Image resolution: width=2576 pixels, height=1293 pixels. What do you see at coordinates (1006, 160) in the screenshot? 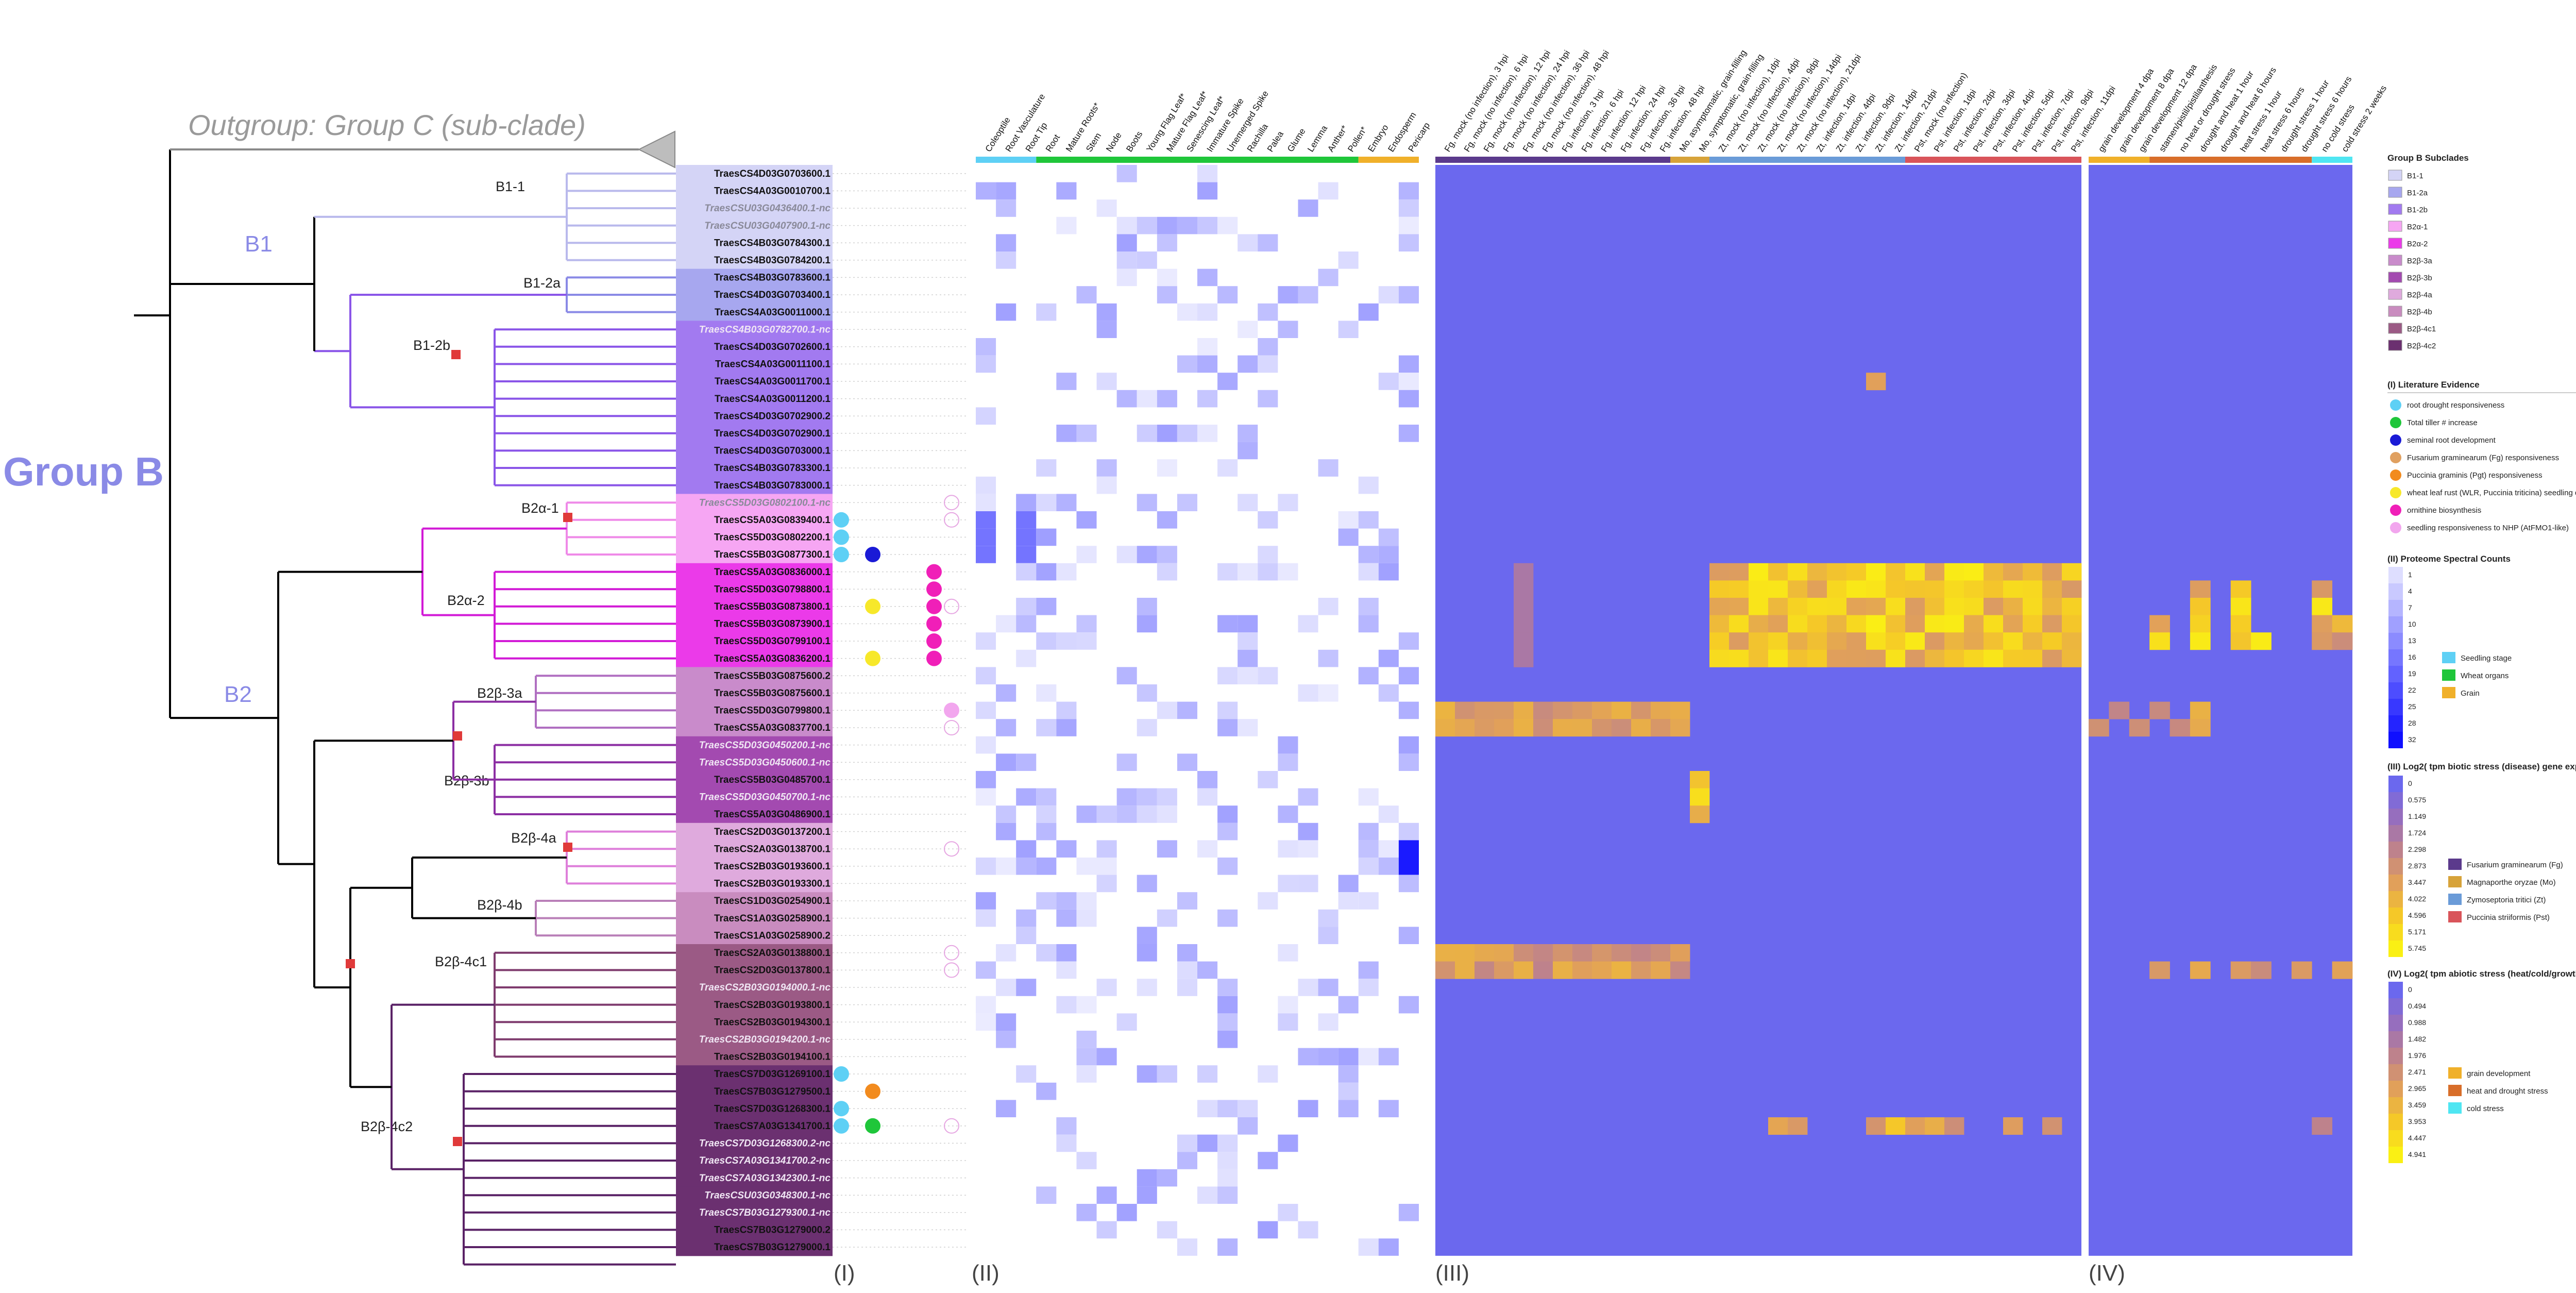
I see `seedling-stage-bar` at bounding box center [1006, 160].